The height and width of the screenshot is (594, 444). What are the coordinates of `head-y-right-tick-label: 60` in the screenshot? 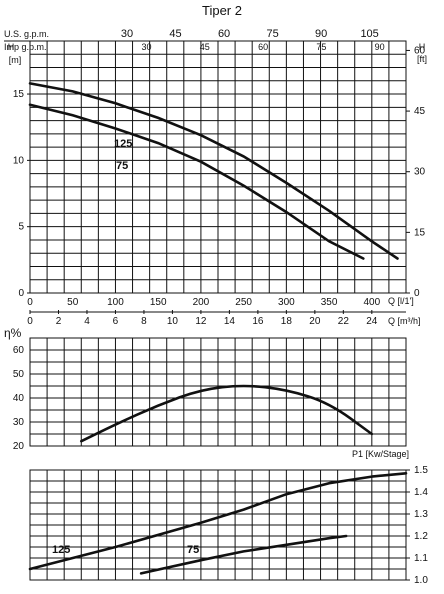 It's located at (420, 50).